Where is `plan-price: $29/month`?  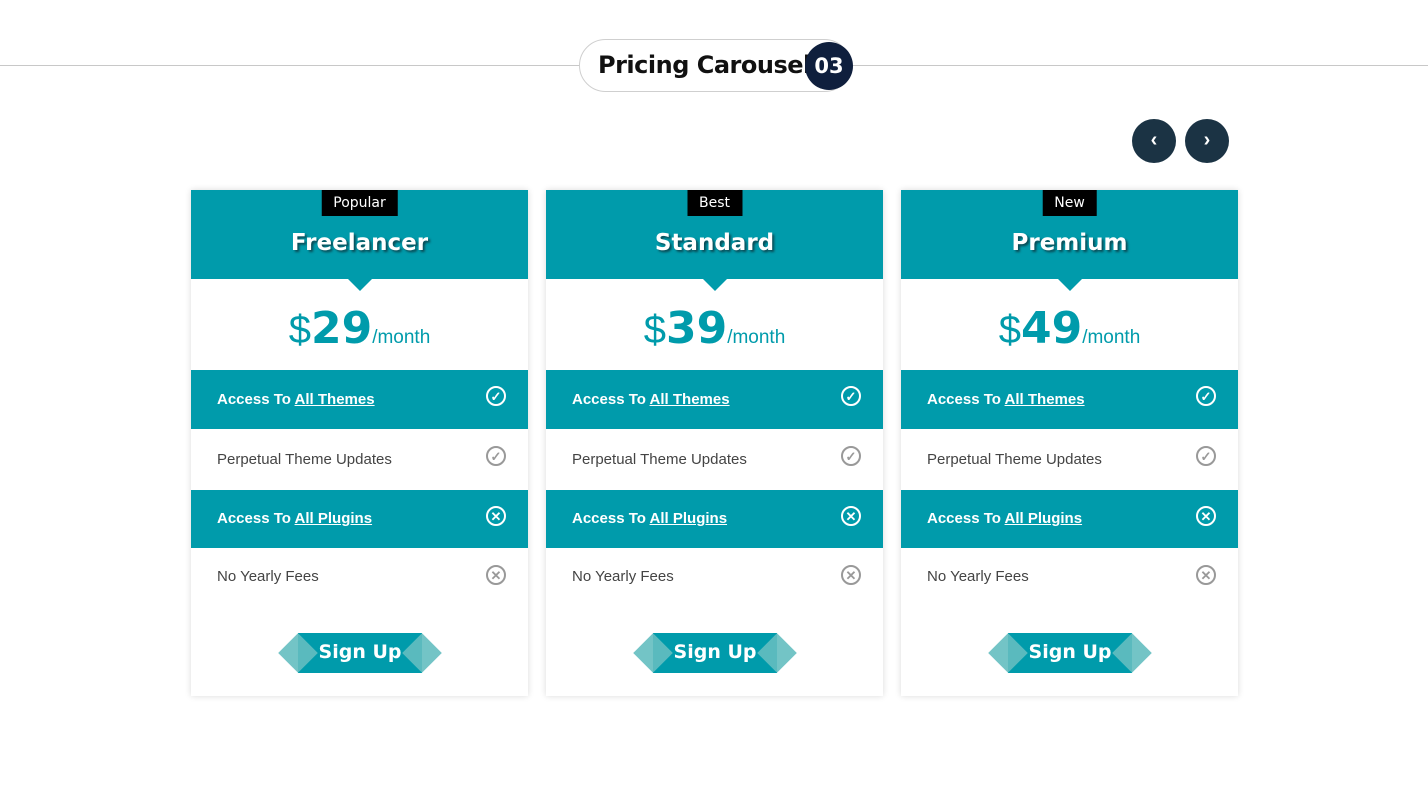 plan-price: $29/month is located at coordinates (359, 324).